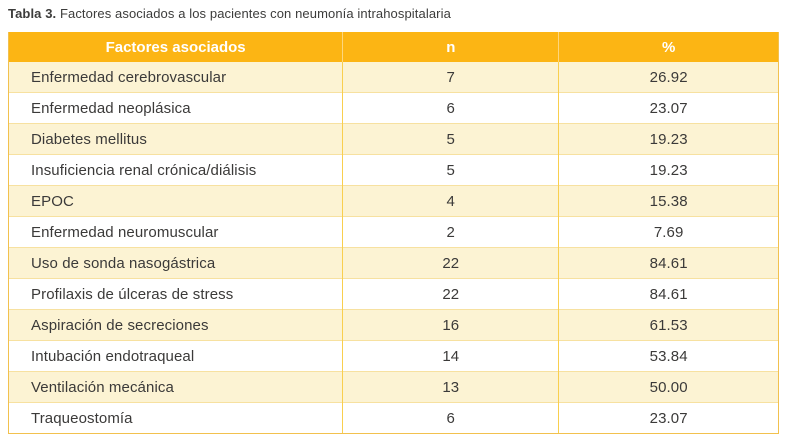 The image size is (795, 443). What do you see at coordinates (176, 232) in the screenshot?
I see `cell-factor: Enfermedad neuromuscular` at bounding box center [176, 232].